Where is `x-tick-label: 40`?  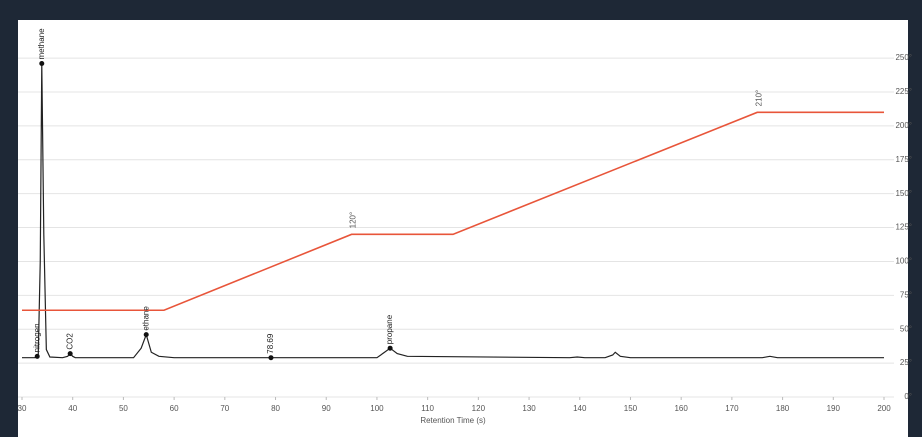 x-tick-label: 40 is located at coordinates (72, 408).